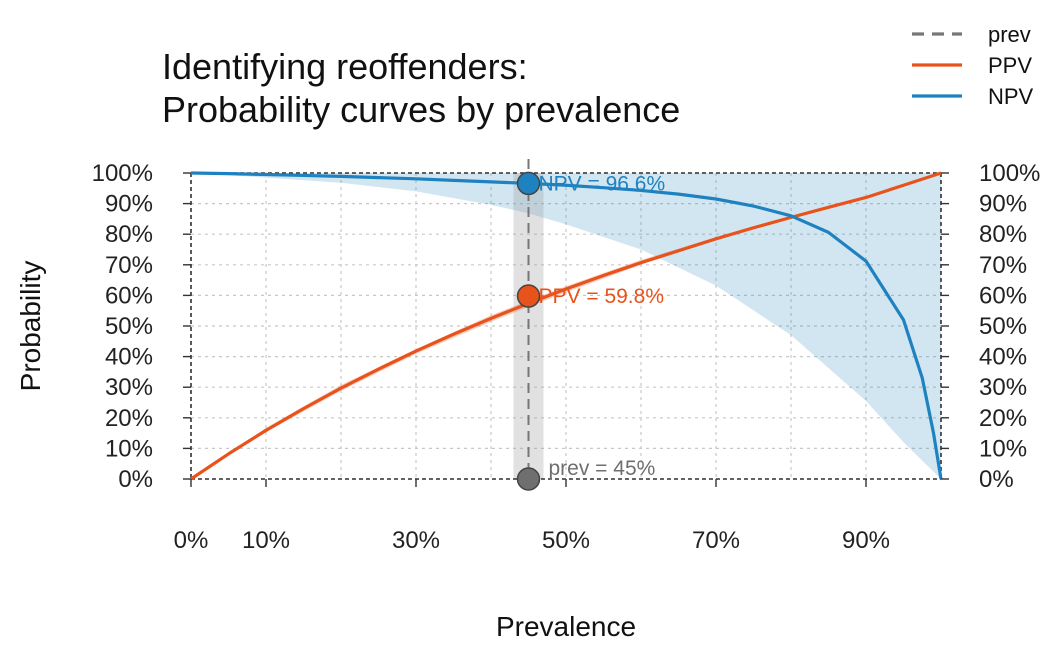  I want to click on x-tick-label-90: 90%, so click(866, 540).